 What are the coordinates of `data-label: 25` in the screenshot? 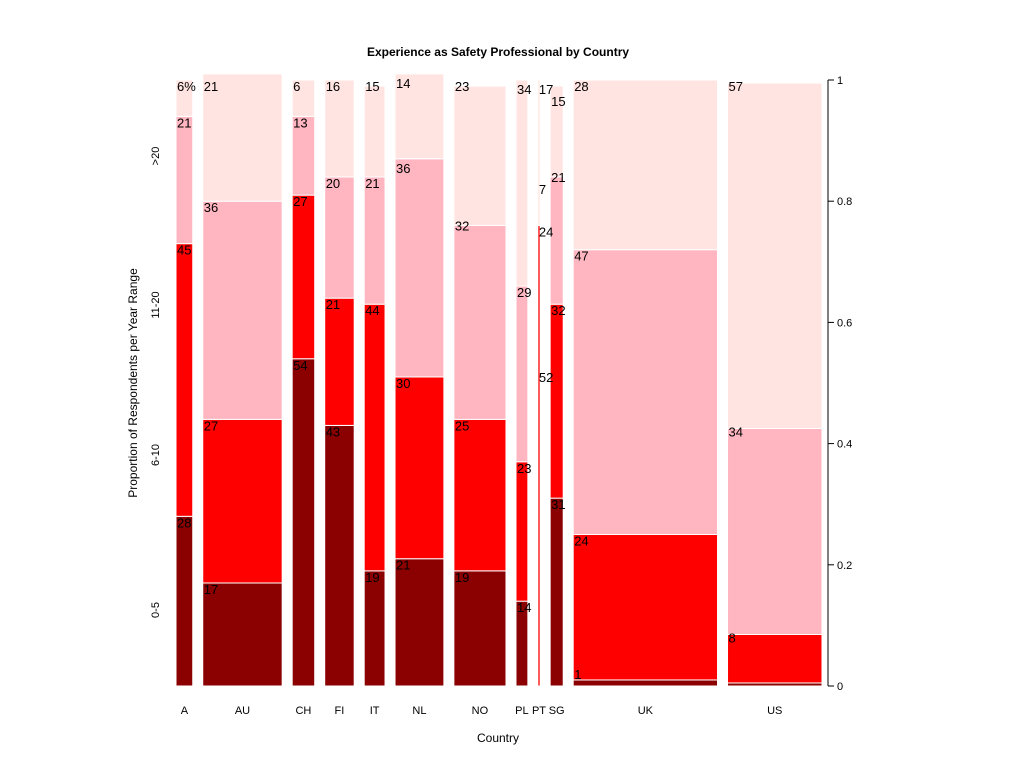 It's located at (462, 425).